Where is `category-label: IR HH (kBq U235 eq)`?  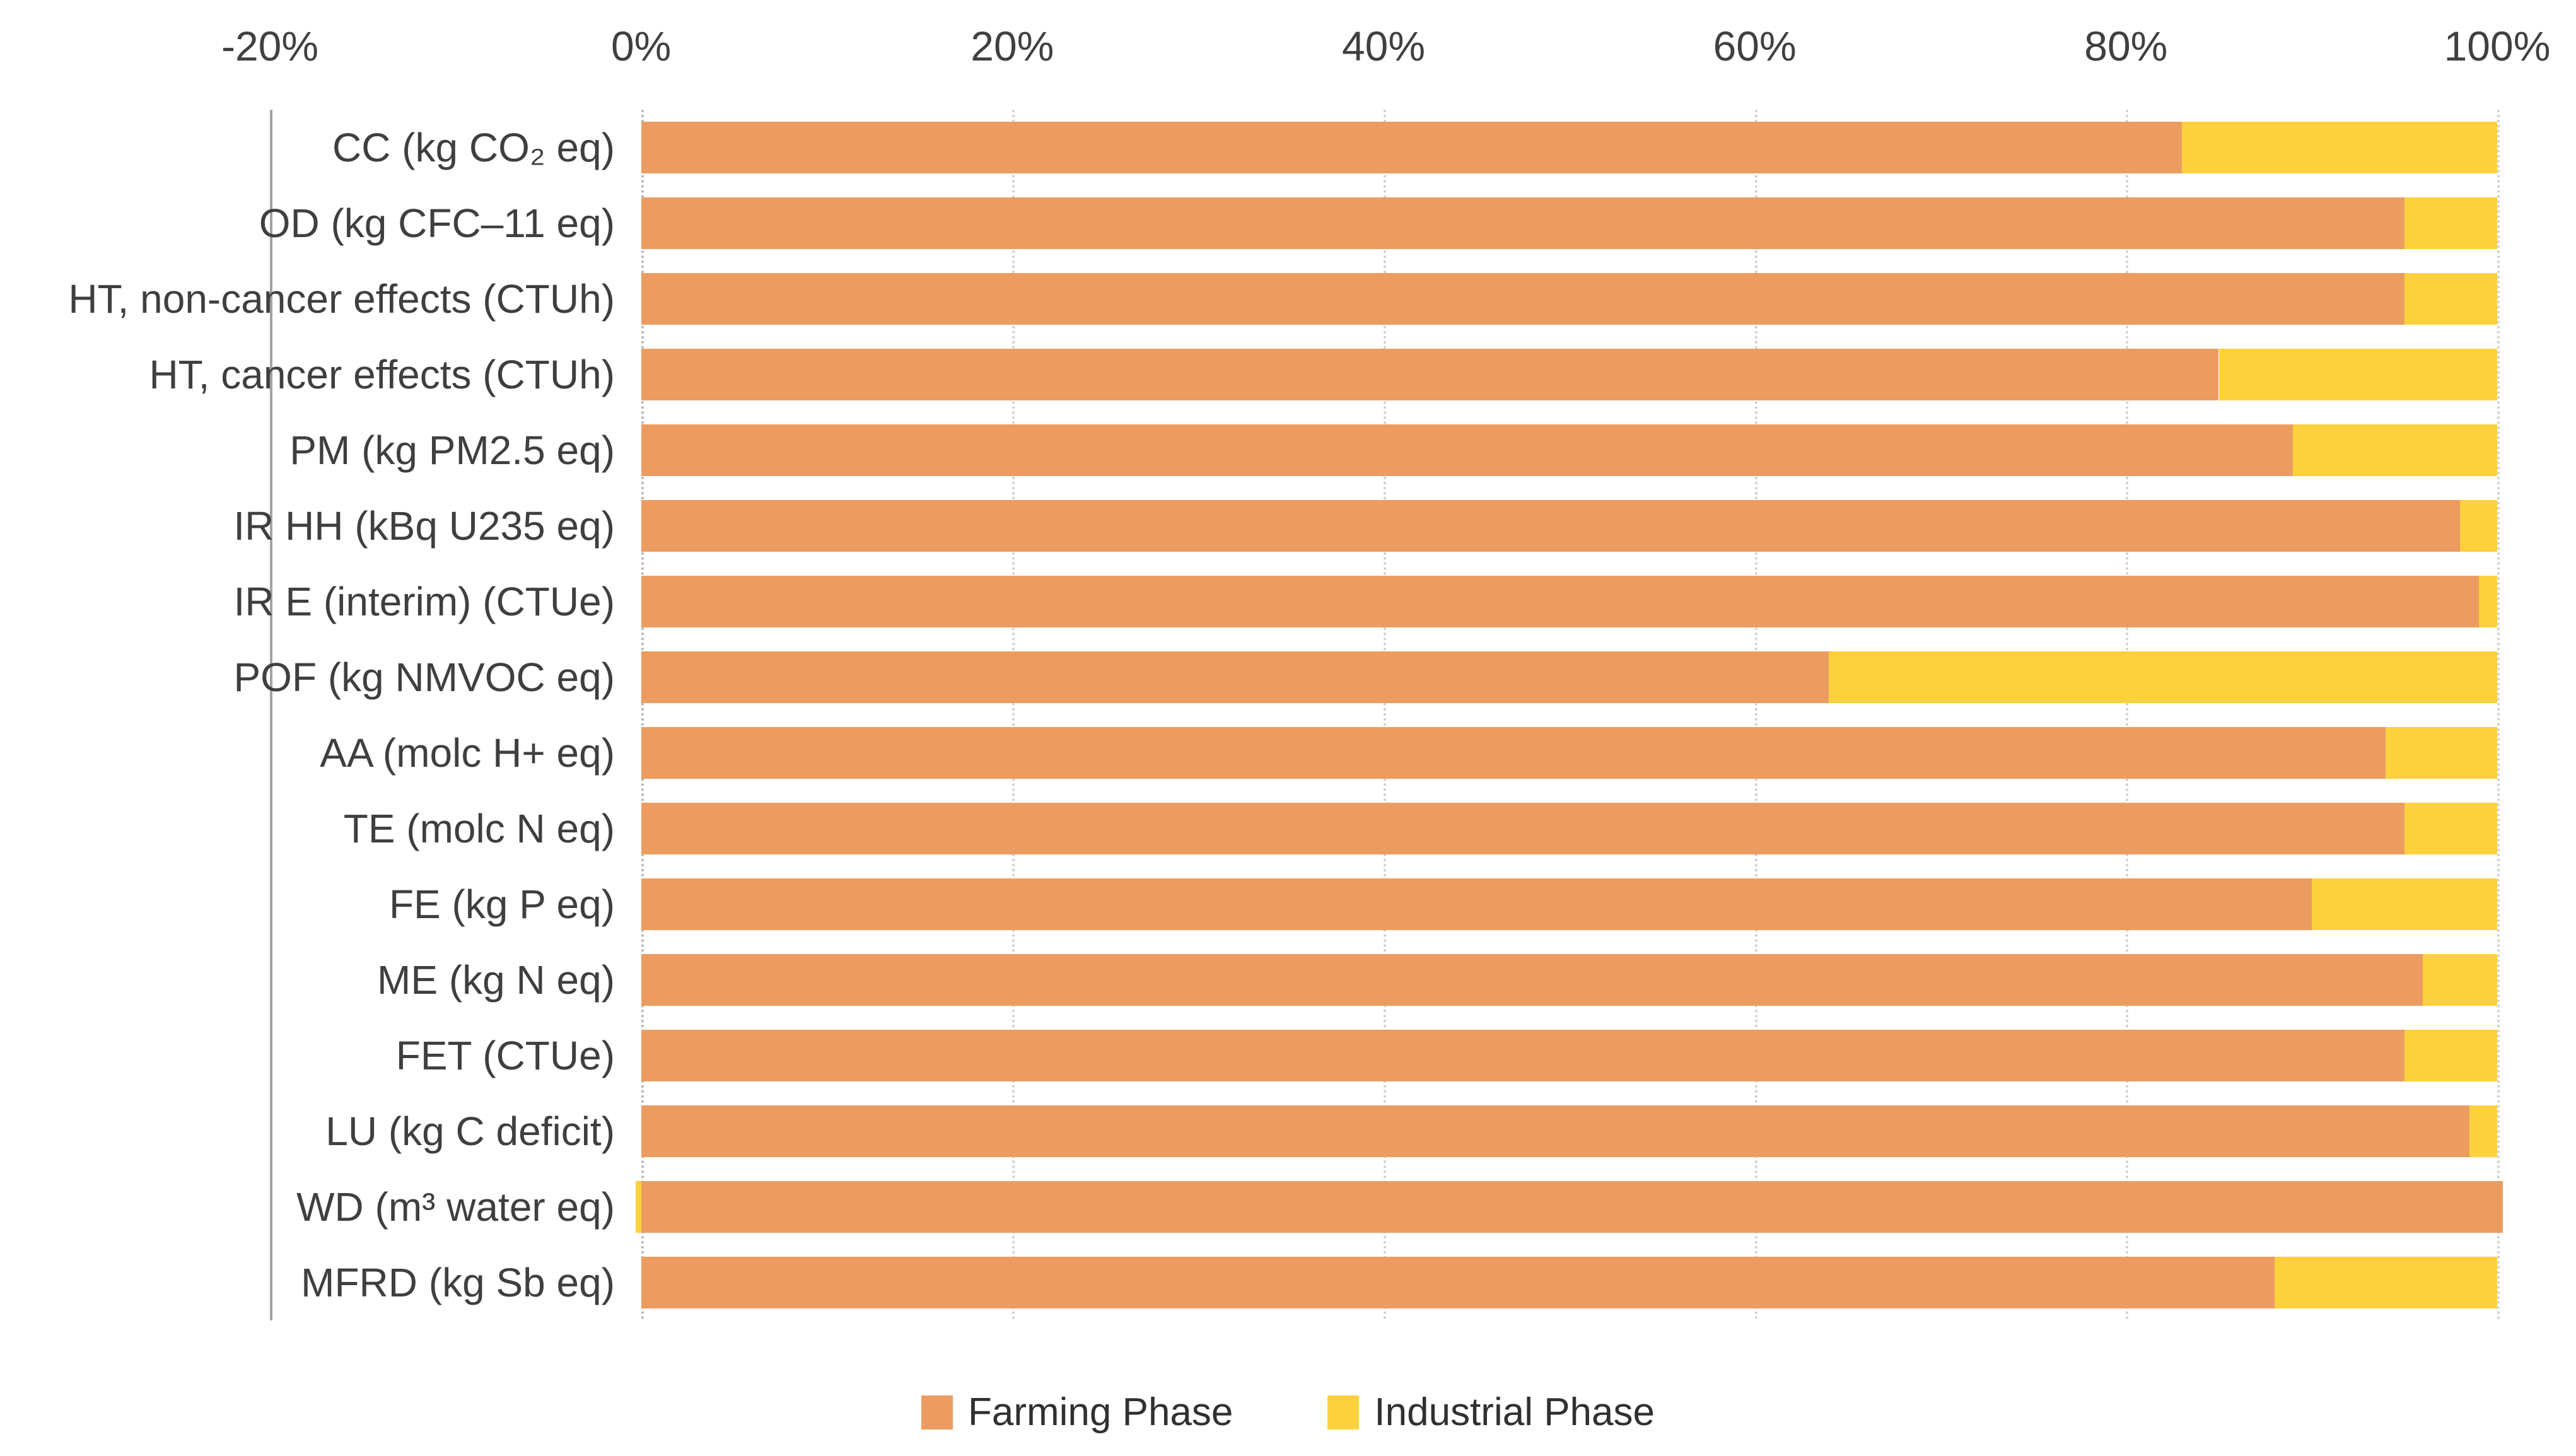
category-label: IR HH (kBq U235 eq) is located at coordinates (424, 526).